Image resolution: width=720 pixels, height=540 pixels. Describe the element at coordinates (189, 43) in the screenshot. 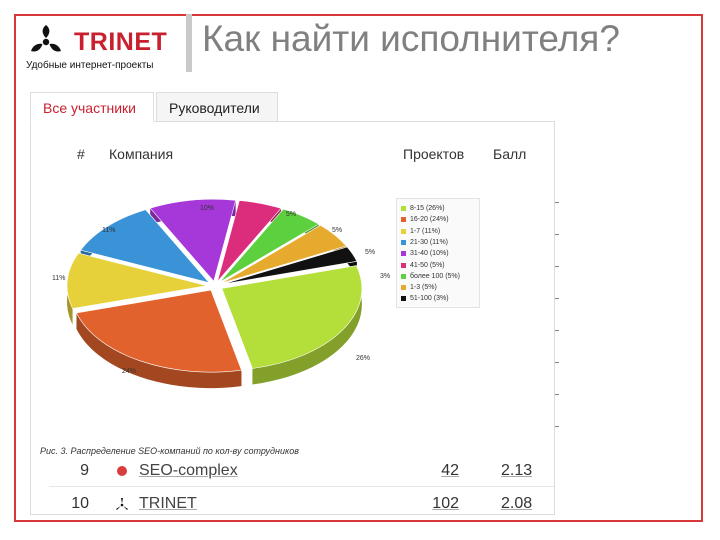

I see `title-divider` at that location.